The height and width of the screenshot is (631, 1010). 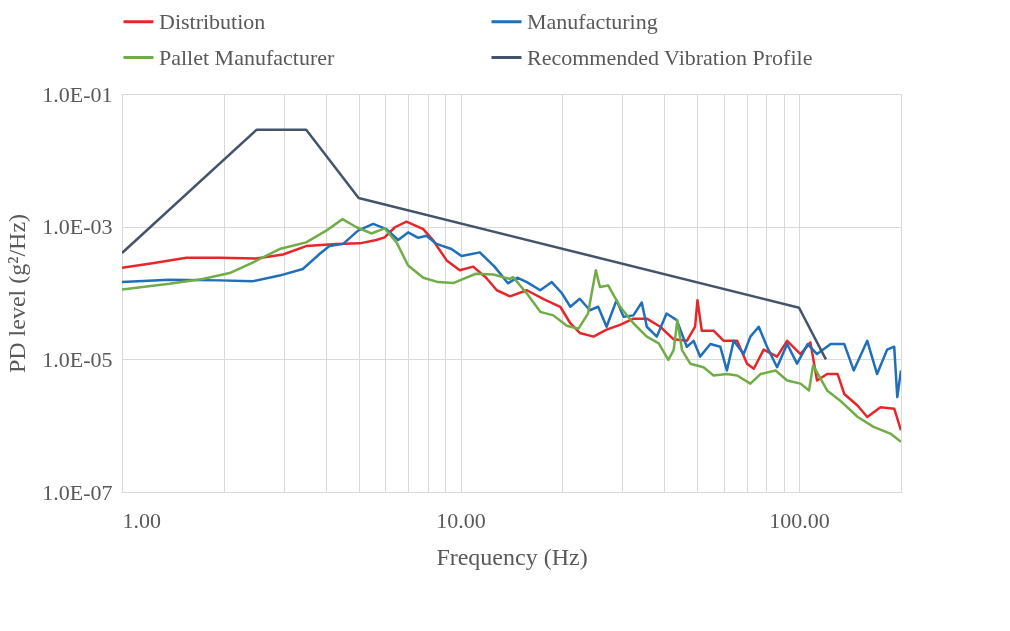 What do you see at coordinates (17, 293) in the screenshot?
I see `y-axis-title: PD level (g²/Hz)` at bounding box center [17, 293].